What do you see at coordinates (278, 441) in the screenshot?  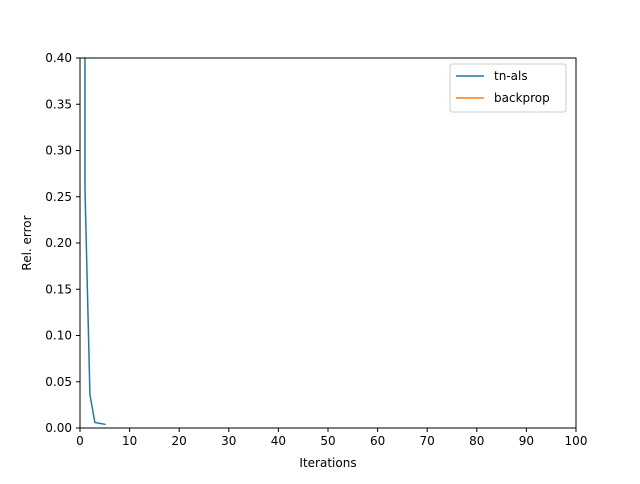 I see `x-tick-label: 40` at bounding box center [278, 441].